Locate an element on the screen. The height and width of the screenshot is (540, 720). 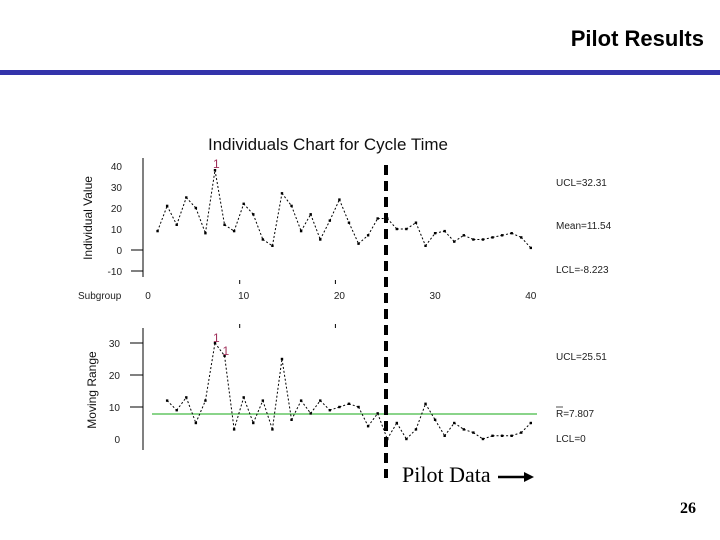
y-tick-label: 40 is located at coordinates (117, 167).